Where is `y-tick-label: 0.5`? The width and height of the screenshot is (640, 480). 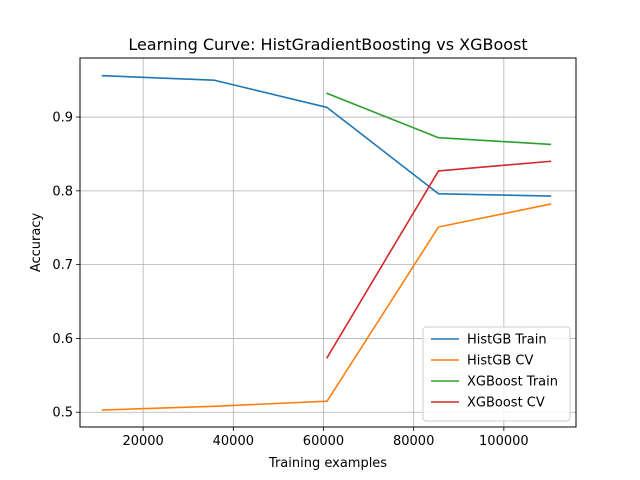 y-tick-label: 0.5 is located at coordinates (62, 413).